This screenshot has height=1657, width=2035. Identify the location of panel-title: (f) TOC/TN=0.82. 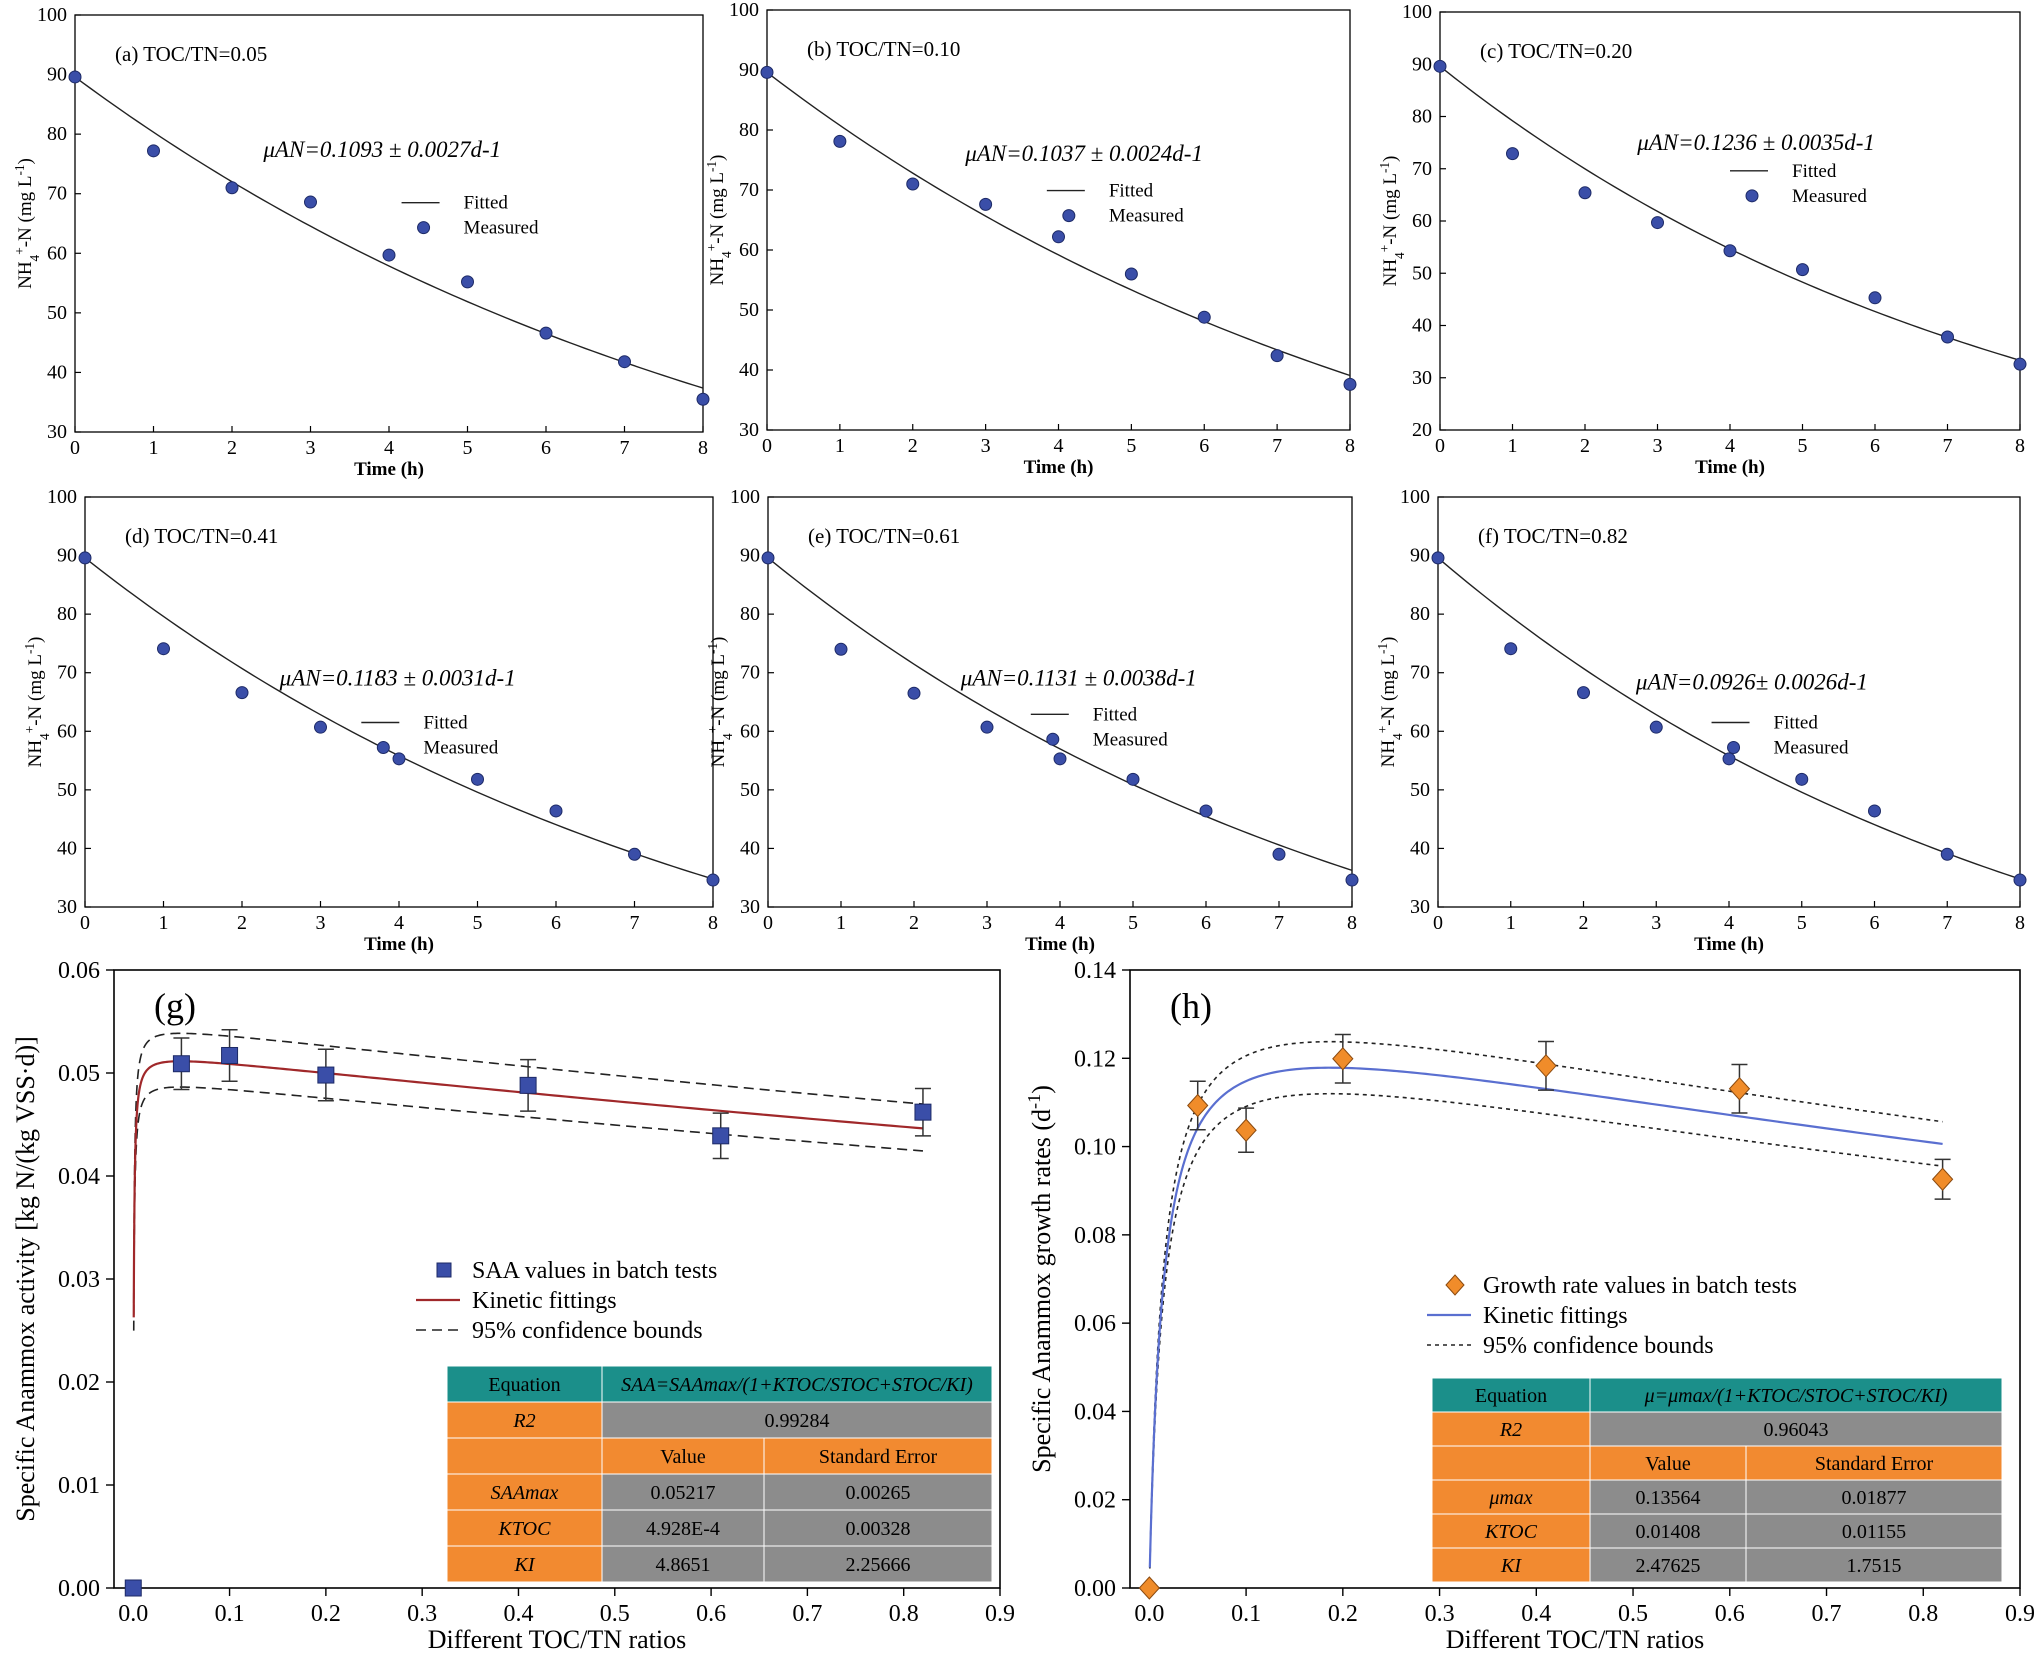
(1553, 536).